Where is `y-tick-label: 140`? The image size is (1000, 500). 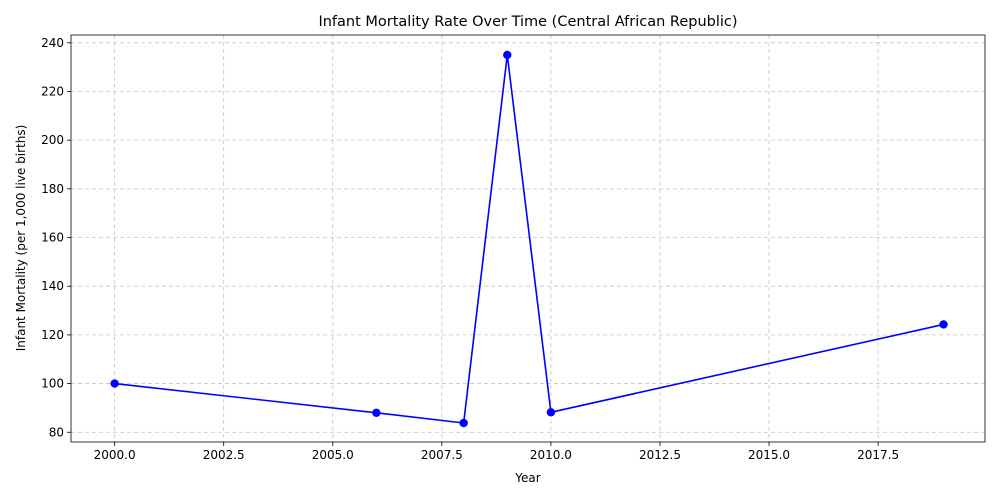
y-tick-label: 140 is located at coordinates (52, 286).